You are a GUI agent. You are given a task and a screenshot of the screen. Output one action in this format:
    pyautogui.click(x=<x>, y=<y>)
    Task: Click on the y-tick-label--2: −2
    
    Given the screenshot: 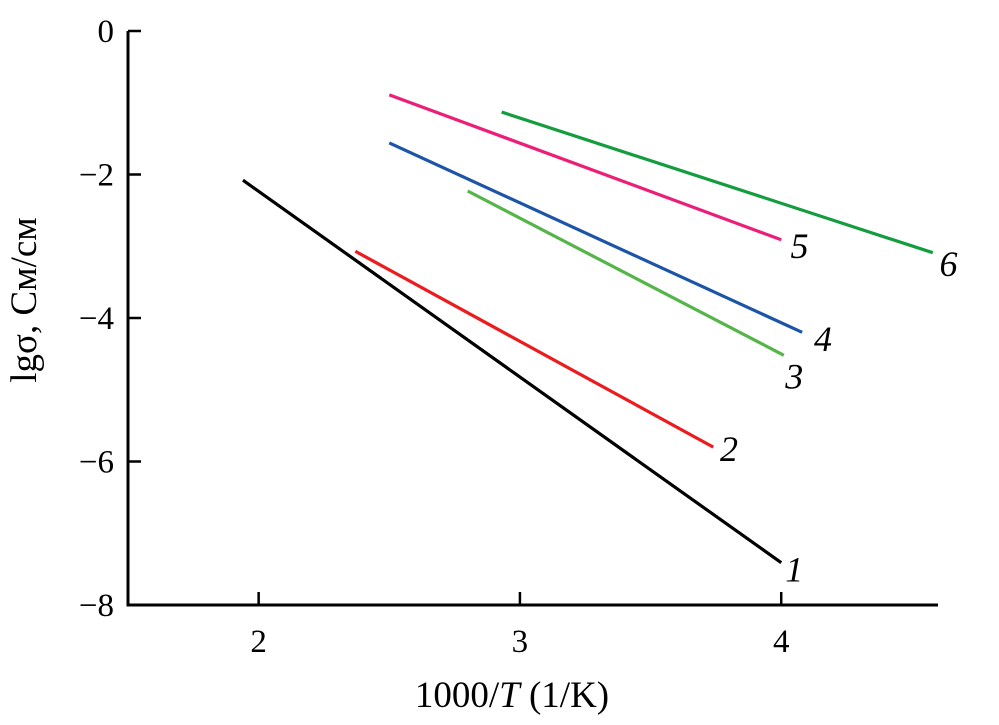 What is the action you would take?
    pyautogui.click(x=96, y=176)
    